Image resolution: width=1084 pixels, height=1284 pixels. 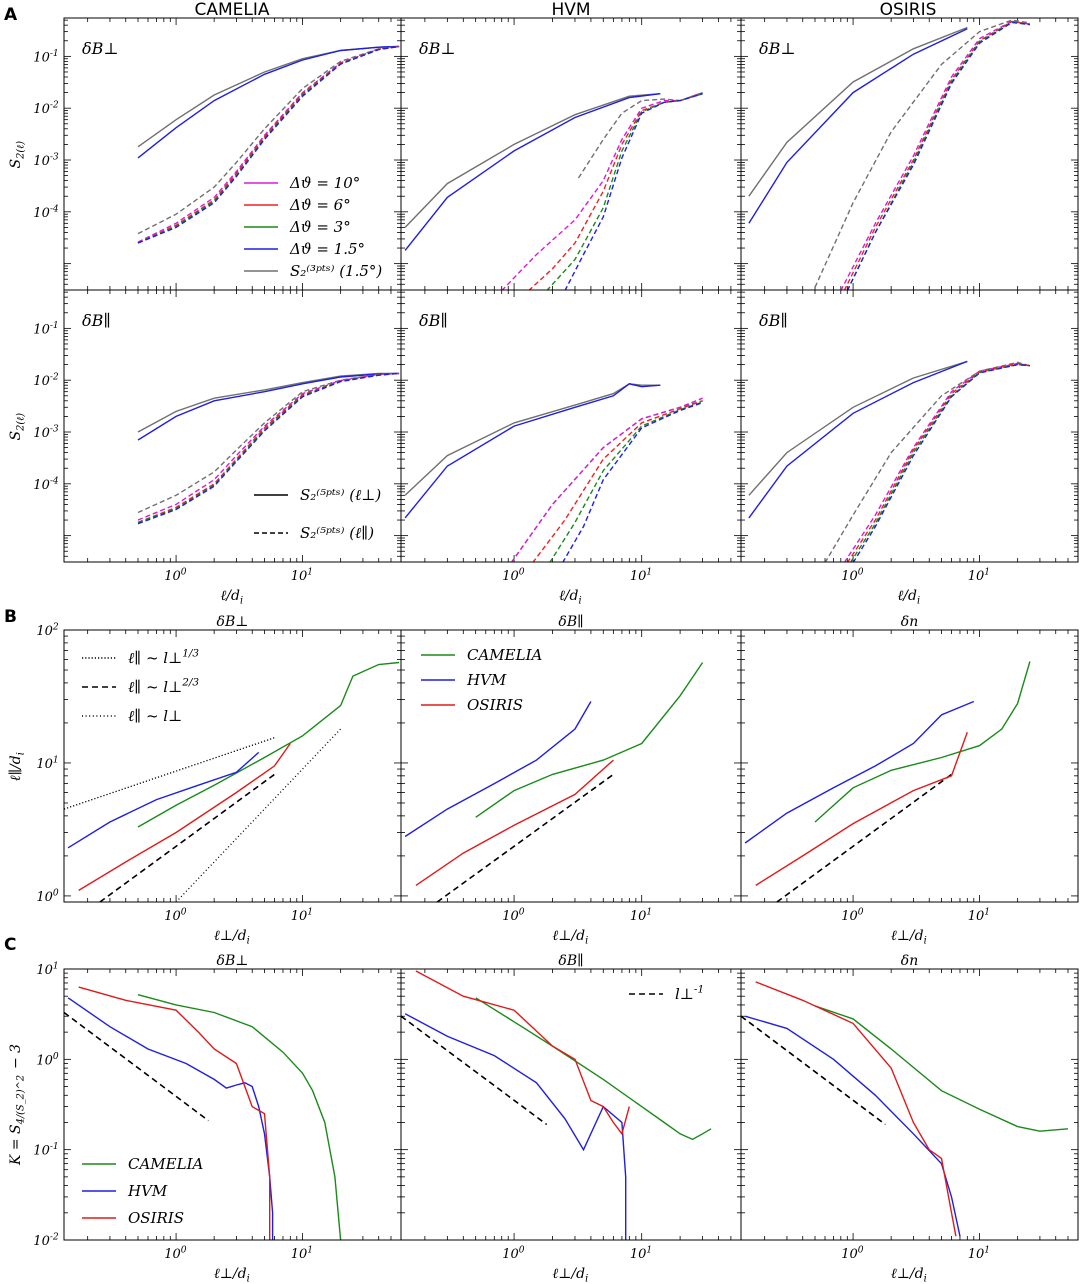 I want to click on panel-letter-c: C, so click(x=10, y=945).